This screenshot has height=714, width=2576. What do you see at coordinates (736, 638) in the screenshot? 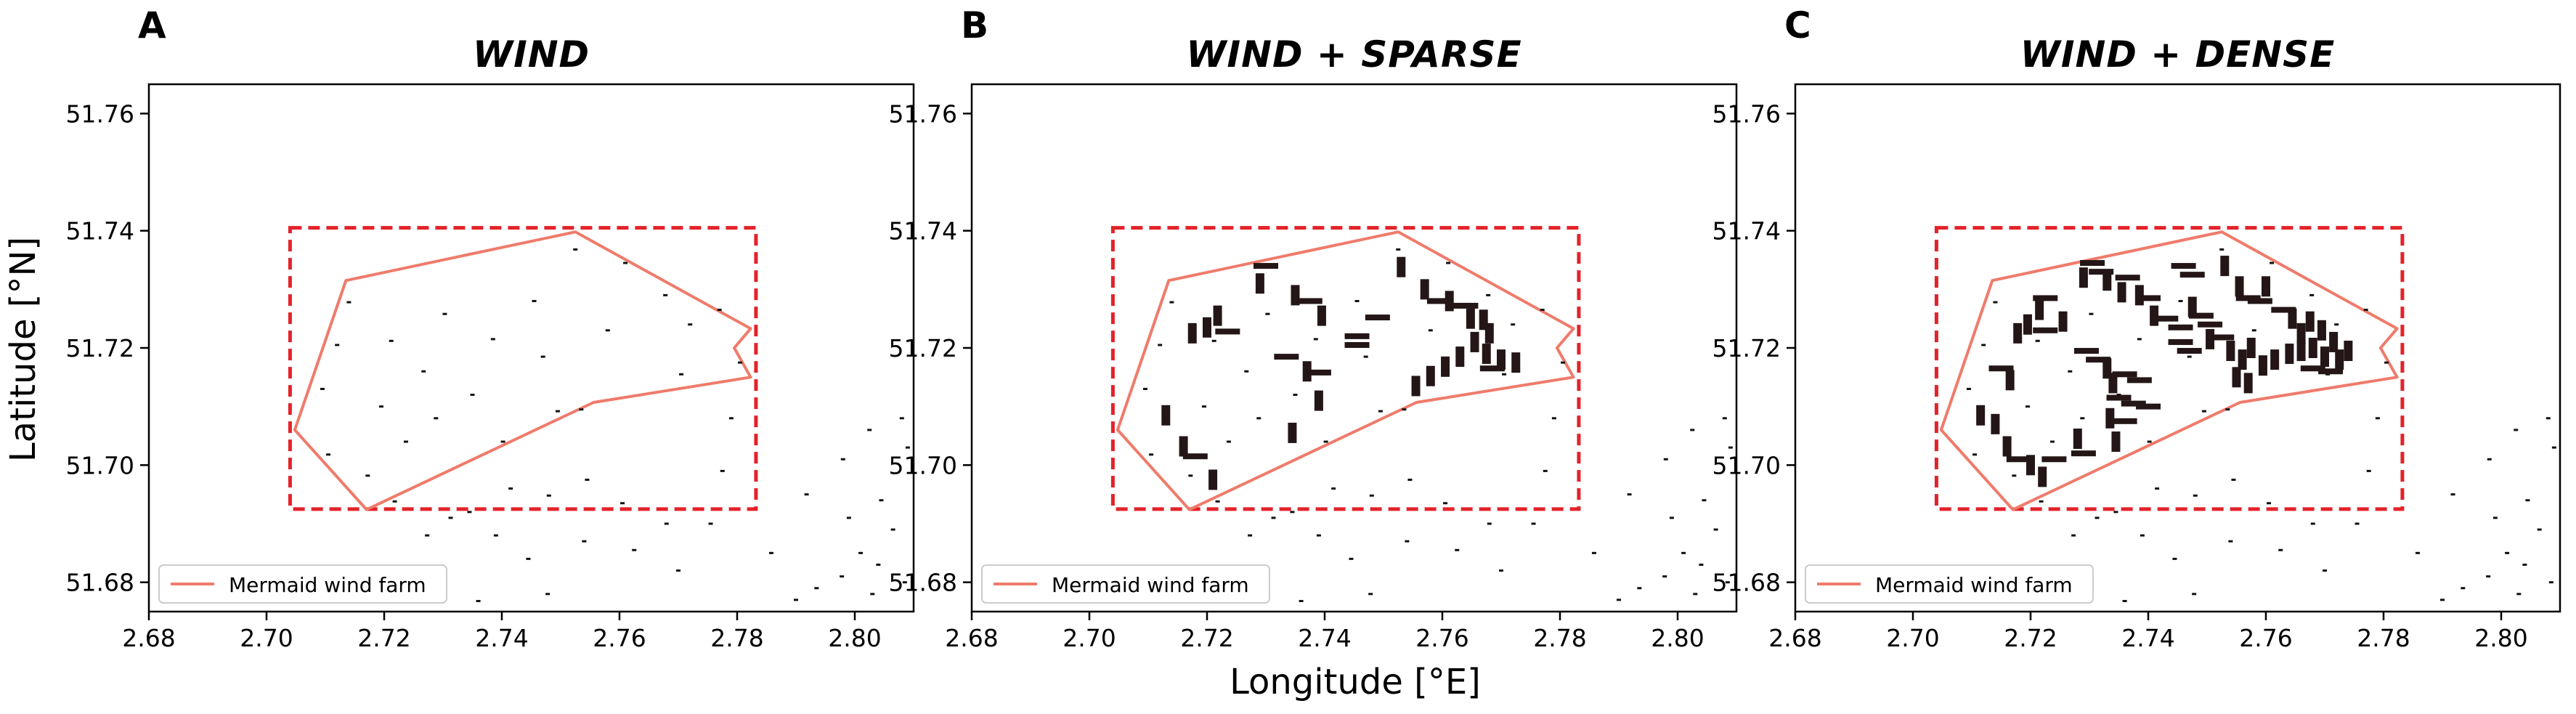
I see `x-tick-label: 2.78` at bounding box center [736, 638].